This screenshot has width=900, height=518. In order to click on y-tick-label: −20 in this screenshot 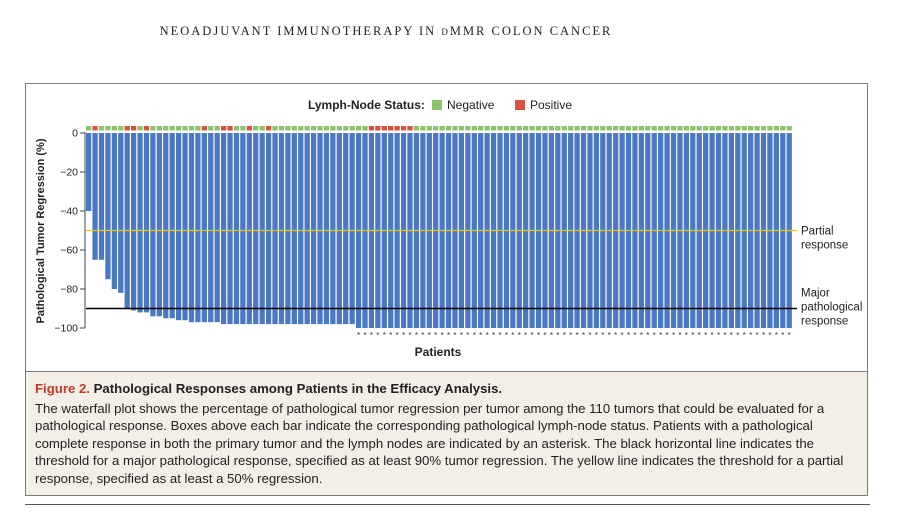, I will do `click(69, 173)`.